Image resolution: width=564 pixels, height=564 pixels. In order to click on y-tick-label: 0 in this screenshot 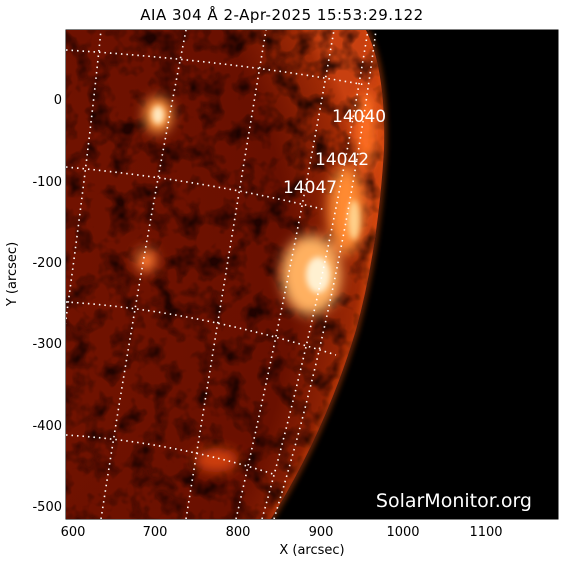, I will do `click(58, 100)`.